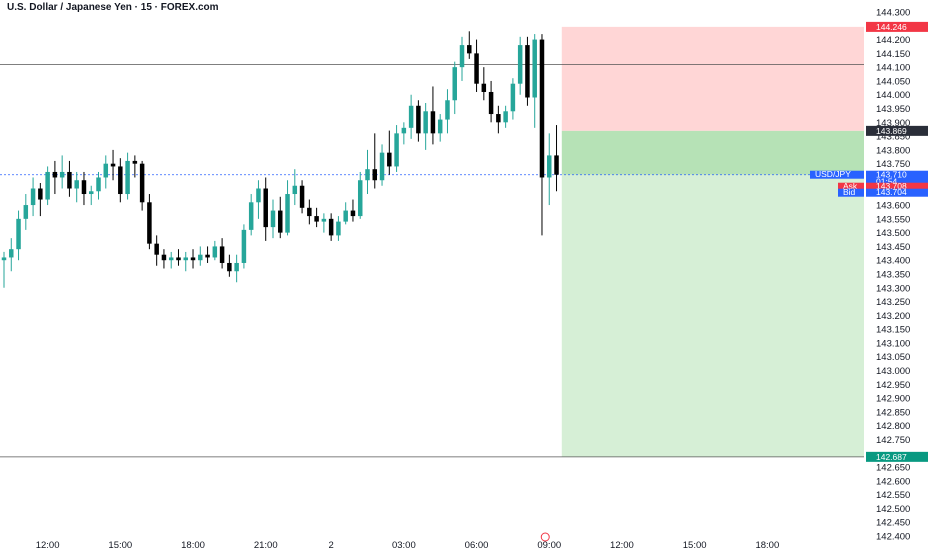  What do you see at coordinates (893, 357) in the screenshot?
I see `y-tick-label: 143.050` at bounding box center [893, 357].